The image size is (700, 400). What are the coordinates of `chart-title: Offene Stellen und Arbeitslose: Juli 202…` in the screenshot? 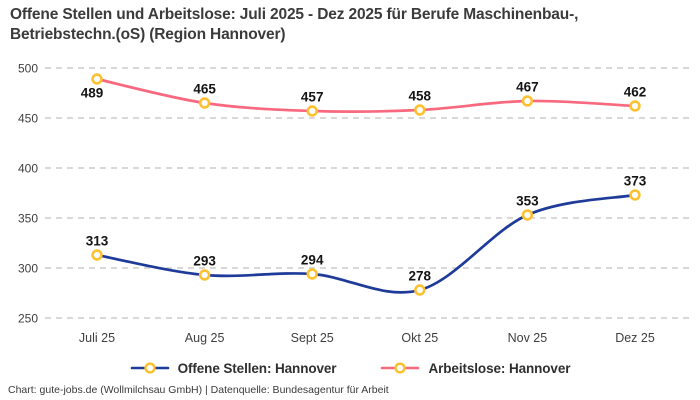 It's located at (351, 25).